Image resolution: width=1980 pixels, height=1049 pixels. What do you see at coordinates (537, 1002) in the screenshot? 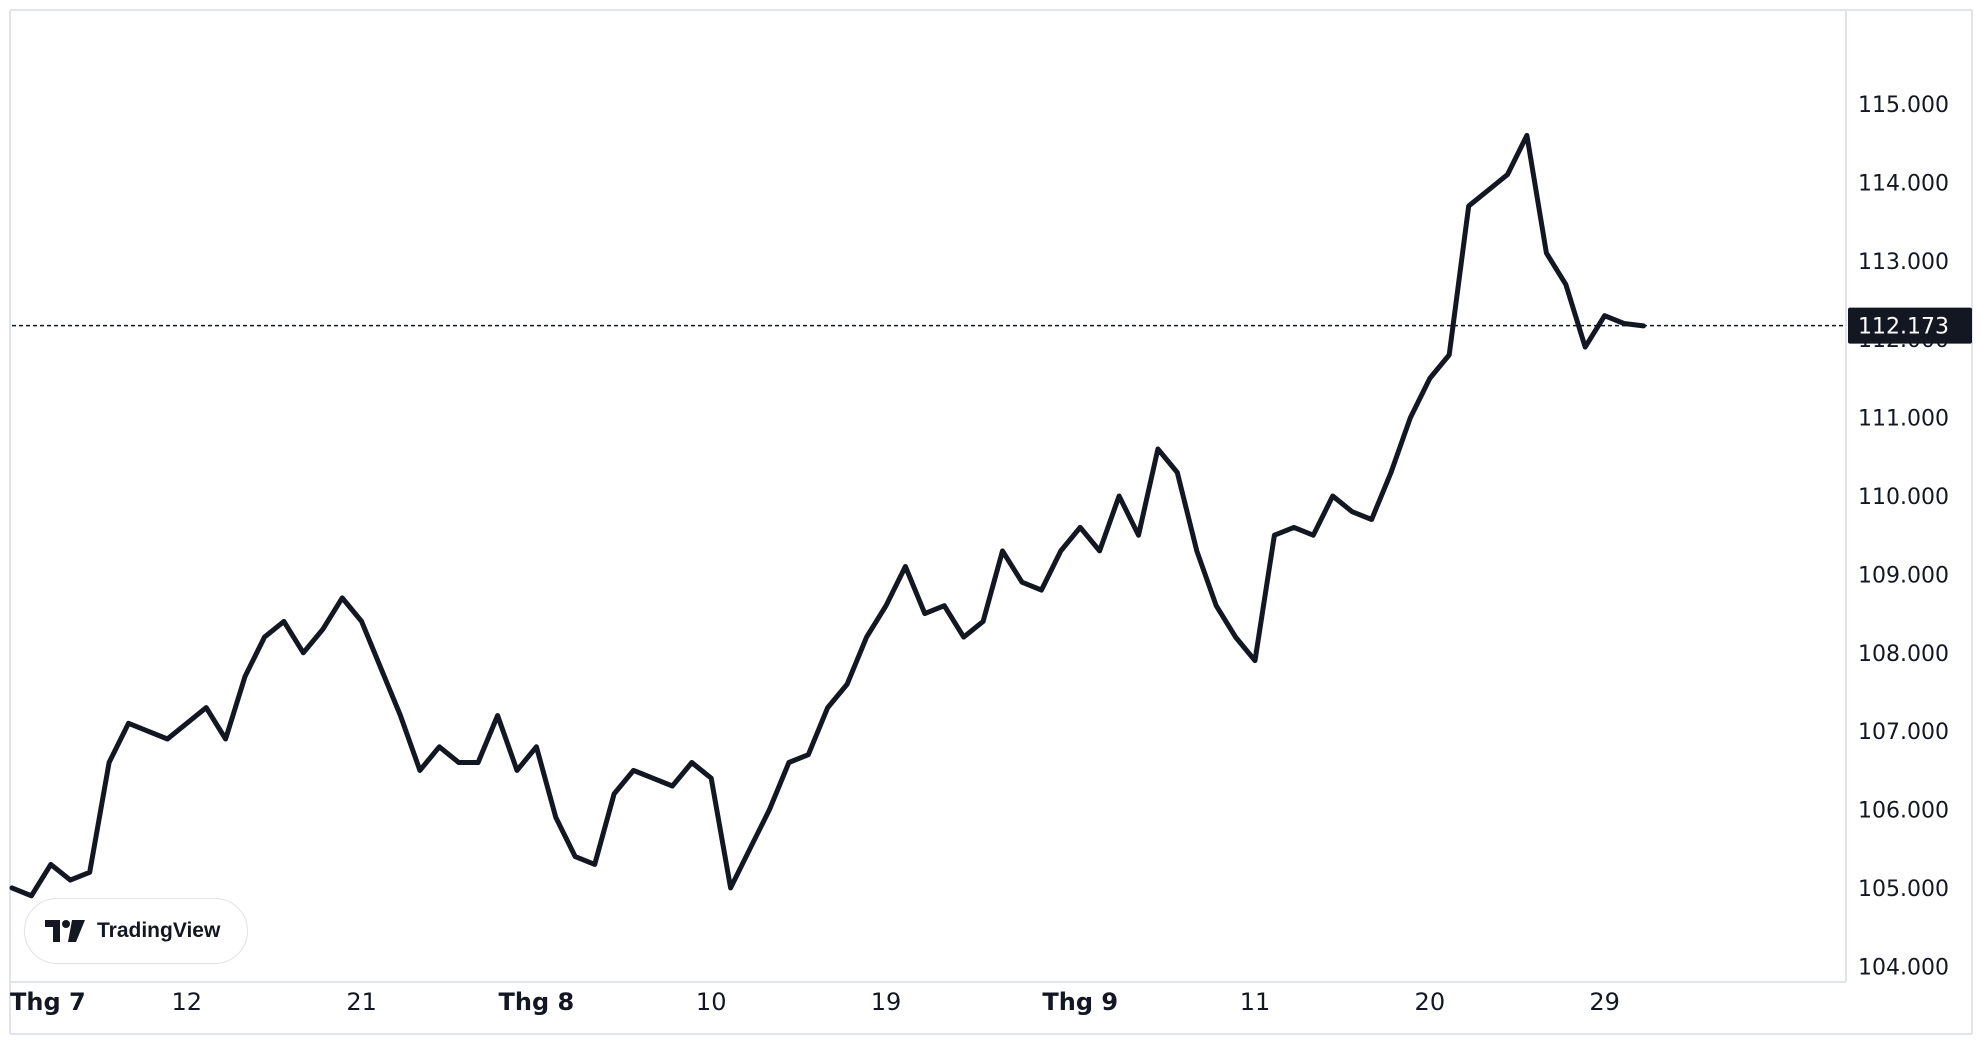
I see `time-tick-label: Thg 8` at bounding box center [537, 1002].